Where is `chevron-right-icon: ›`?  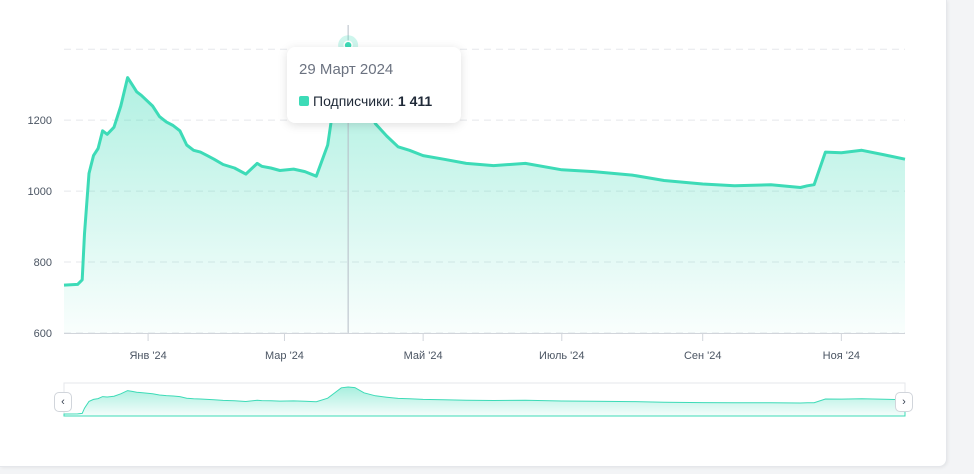 chevron-right-icon: › is located at coordinates (904, 402).